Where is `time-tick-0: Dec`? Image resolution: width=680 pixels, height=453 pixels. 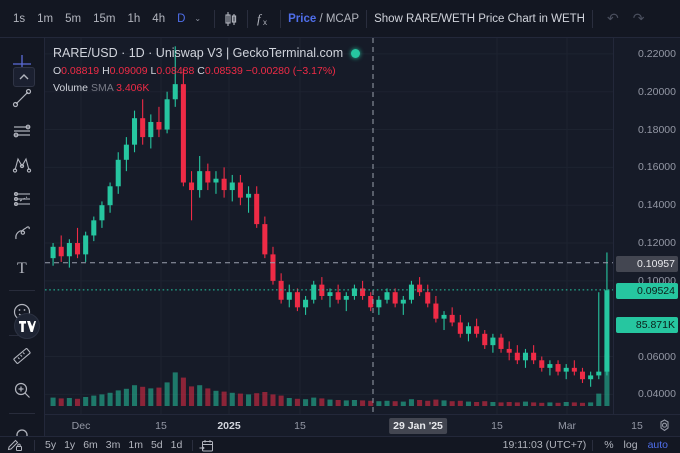
time-tick-0: Dec is located at coordinates (81, 426).